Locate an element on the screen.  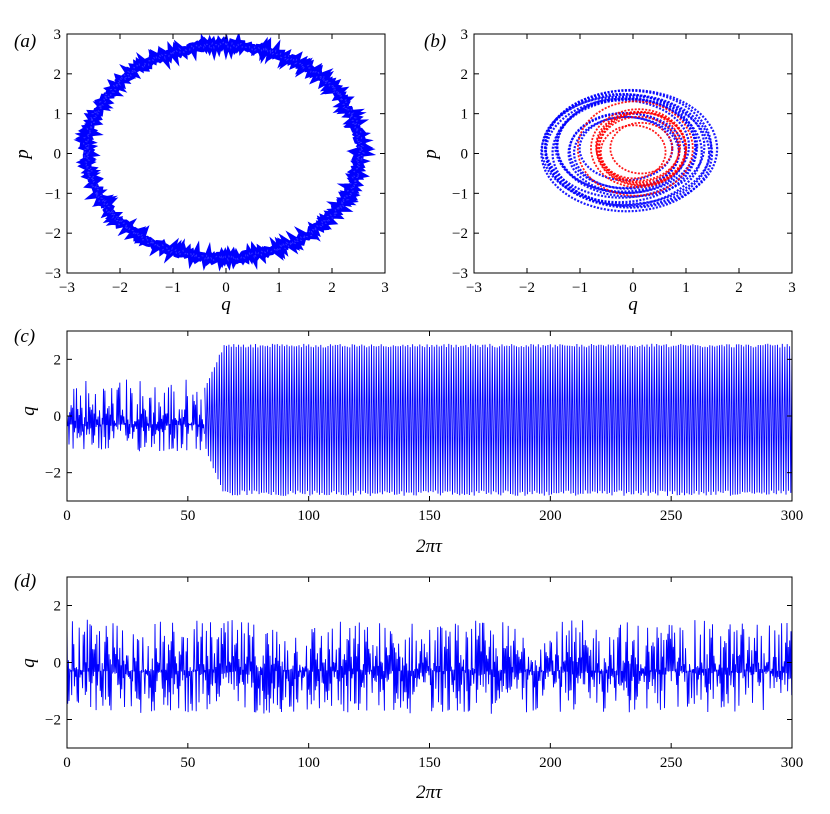
panel-label-a: (a) is located at coordinates (25, 41).